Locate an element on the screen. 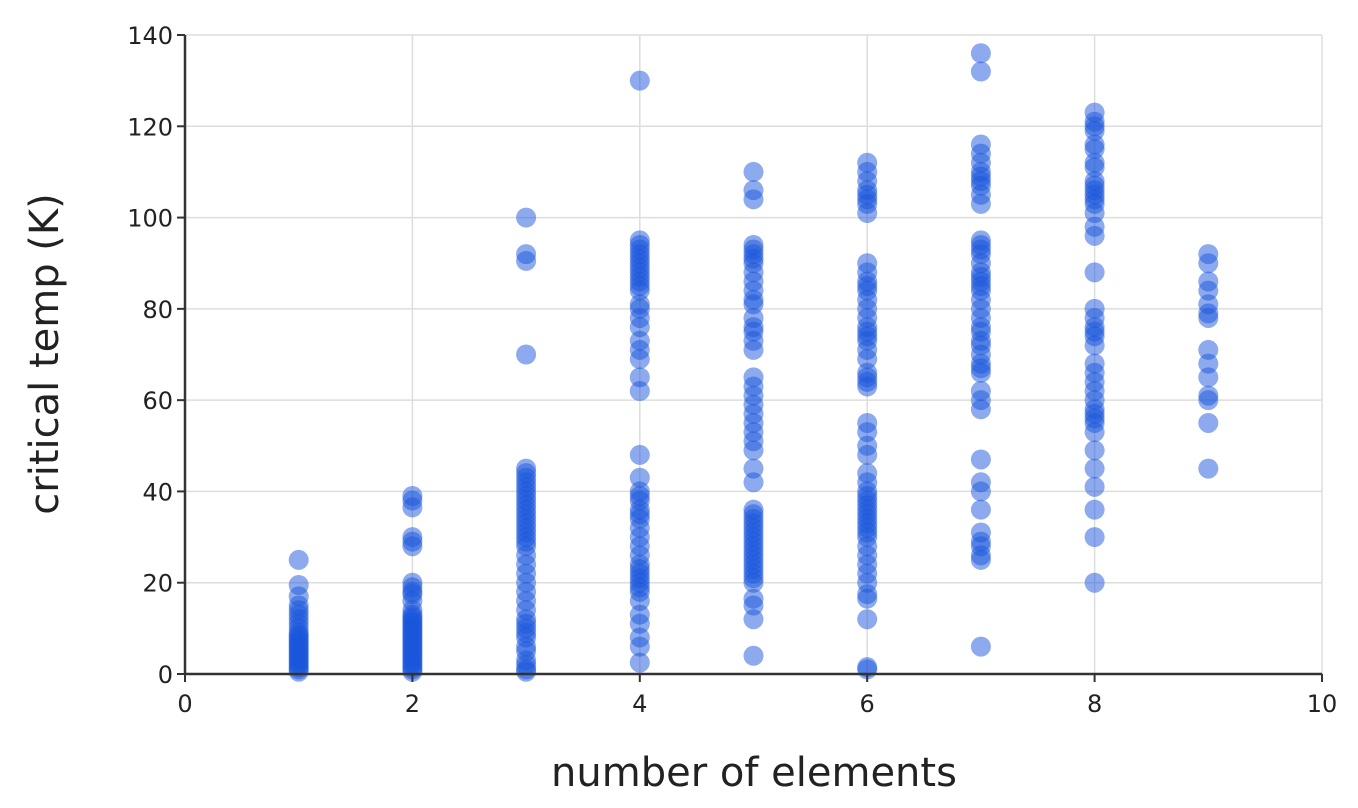 The height and width of the screenshot is (808, 1358). x-tick-label: 4 is located at coordinates (639, 704).